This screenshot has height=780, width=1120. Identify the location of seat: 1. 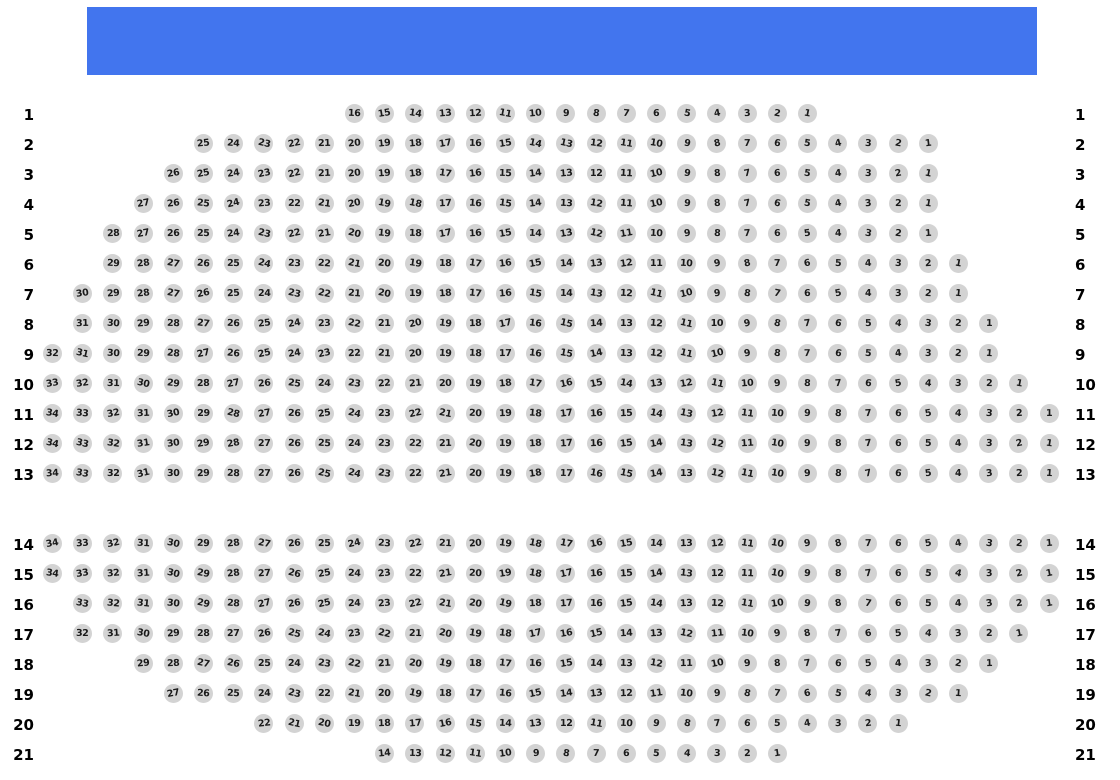
(898, 723).